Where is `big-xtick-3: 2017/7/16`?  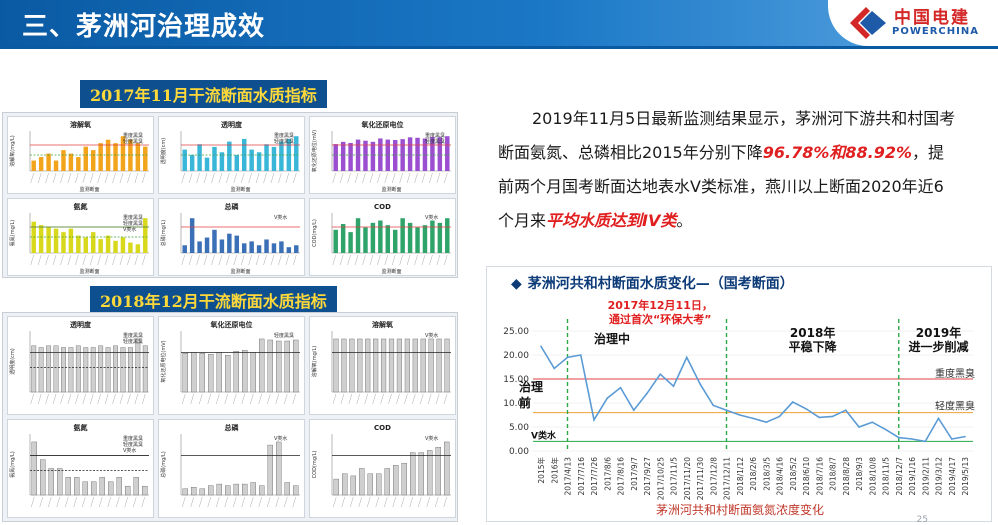 big-xtick-3: 2017/7/16 is located at coordinates (581, 476).